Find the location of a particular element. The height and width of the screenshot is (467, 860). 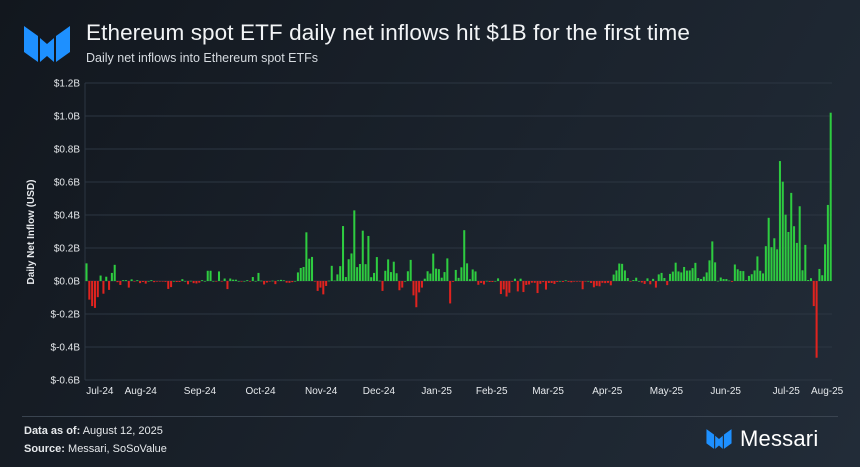

x-tick-label: Apr-25 is located at coordinates (607, 391).